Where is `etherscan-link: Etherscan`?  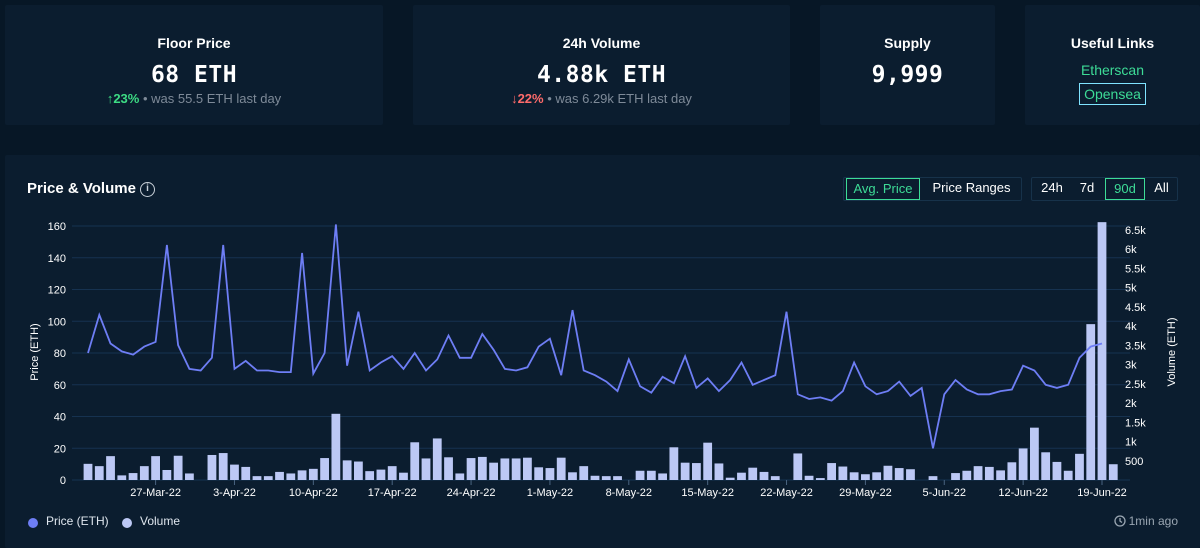 etherscan-link: Etherscan is located at coordinates (1112, 70).